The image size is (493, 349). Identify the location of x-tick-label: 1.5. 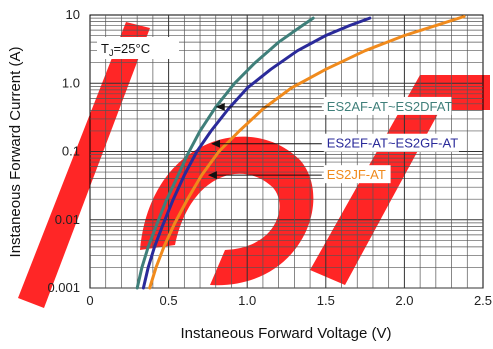
(326, 300).